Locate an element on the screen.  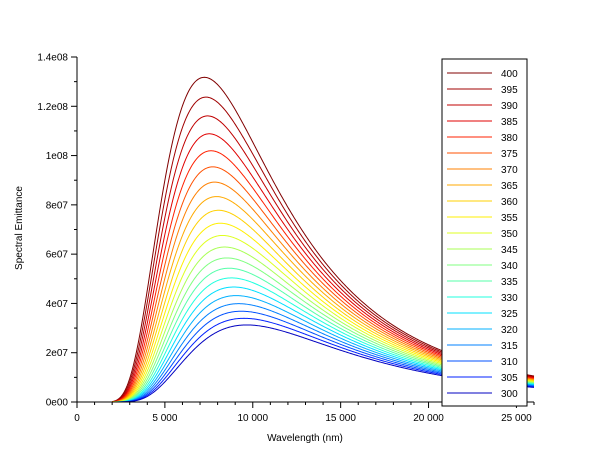
legend-label-340: 340 is located at coordinates (509, 266).